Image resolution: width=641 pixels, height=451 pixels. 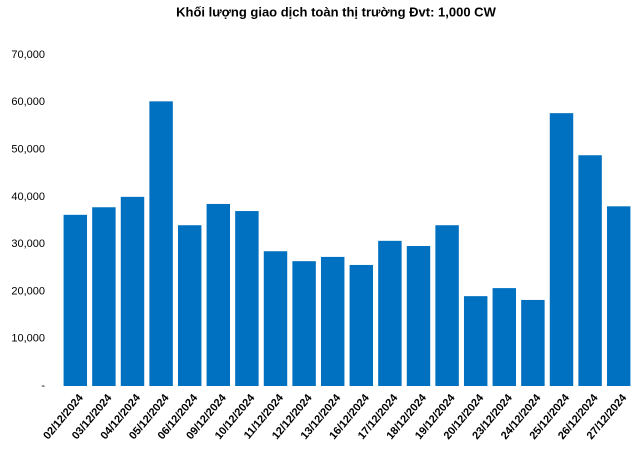 I want to click on y-tick-label: 10,000, so click(x=28, y=339).